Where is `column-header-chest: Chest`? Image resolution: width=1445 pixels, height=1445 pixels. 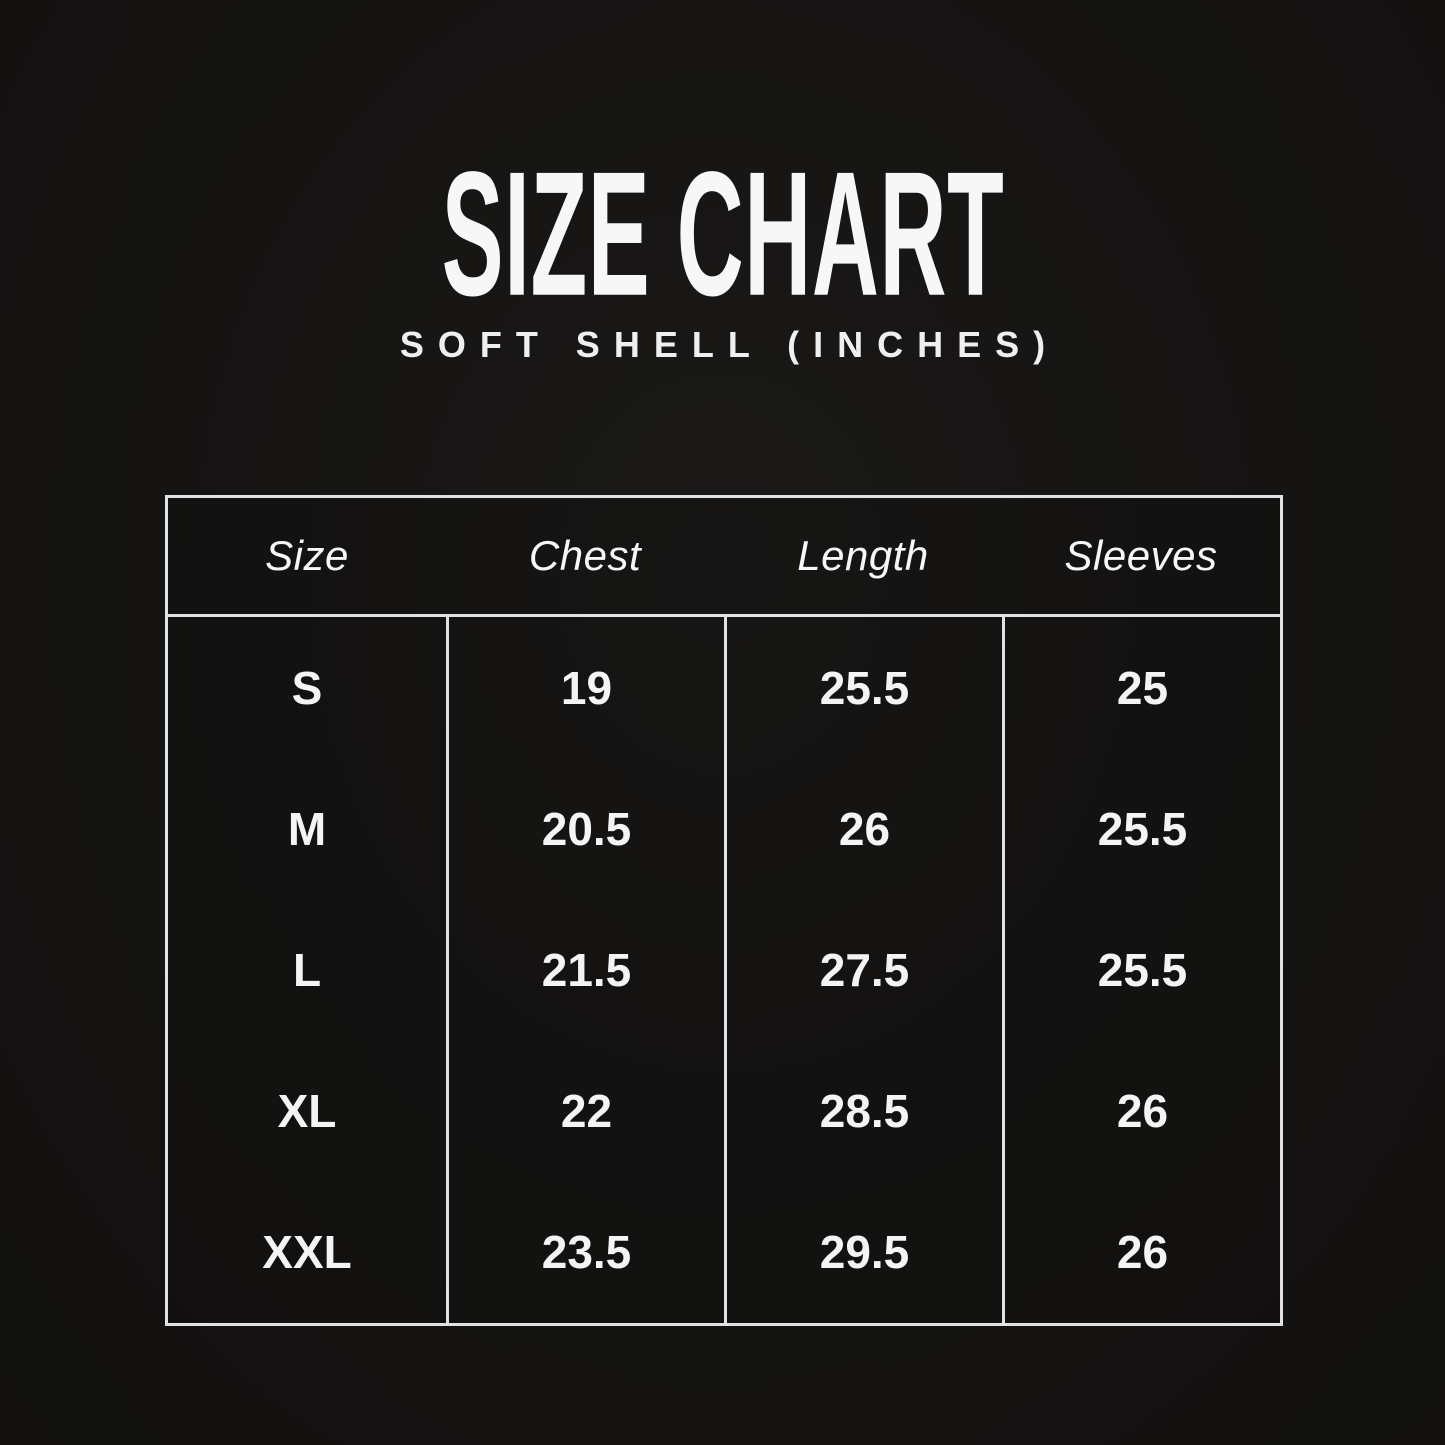 column-header-chest: Chest is located at coordinates (585, 555).